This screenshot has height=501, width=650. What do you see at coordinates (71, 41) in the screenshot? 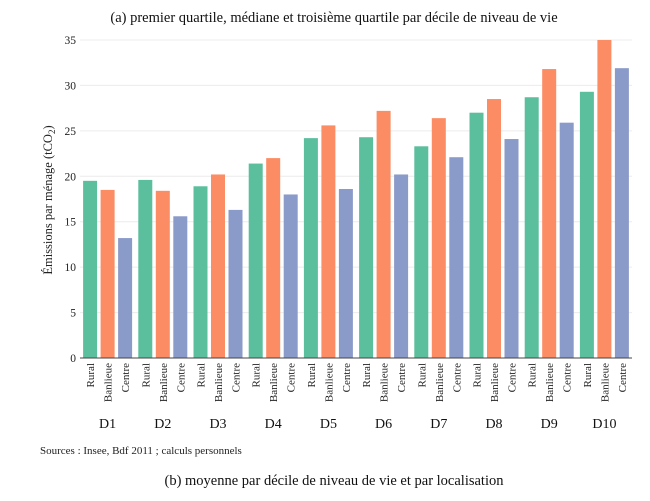
I see `y-tick-label: 35` at bounding box center [71, 41].